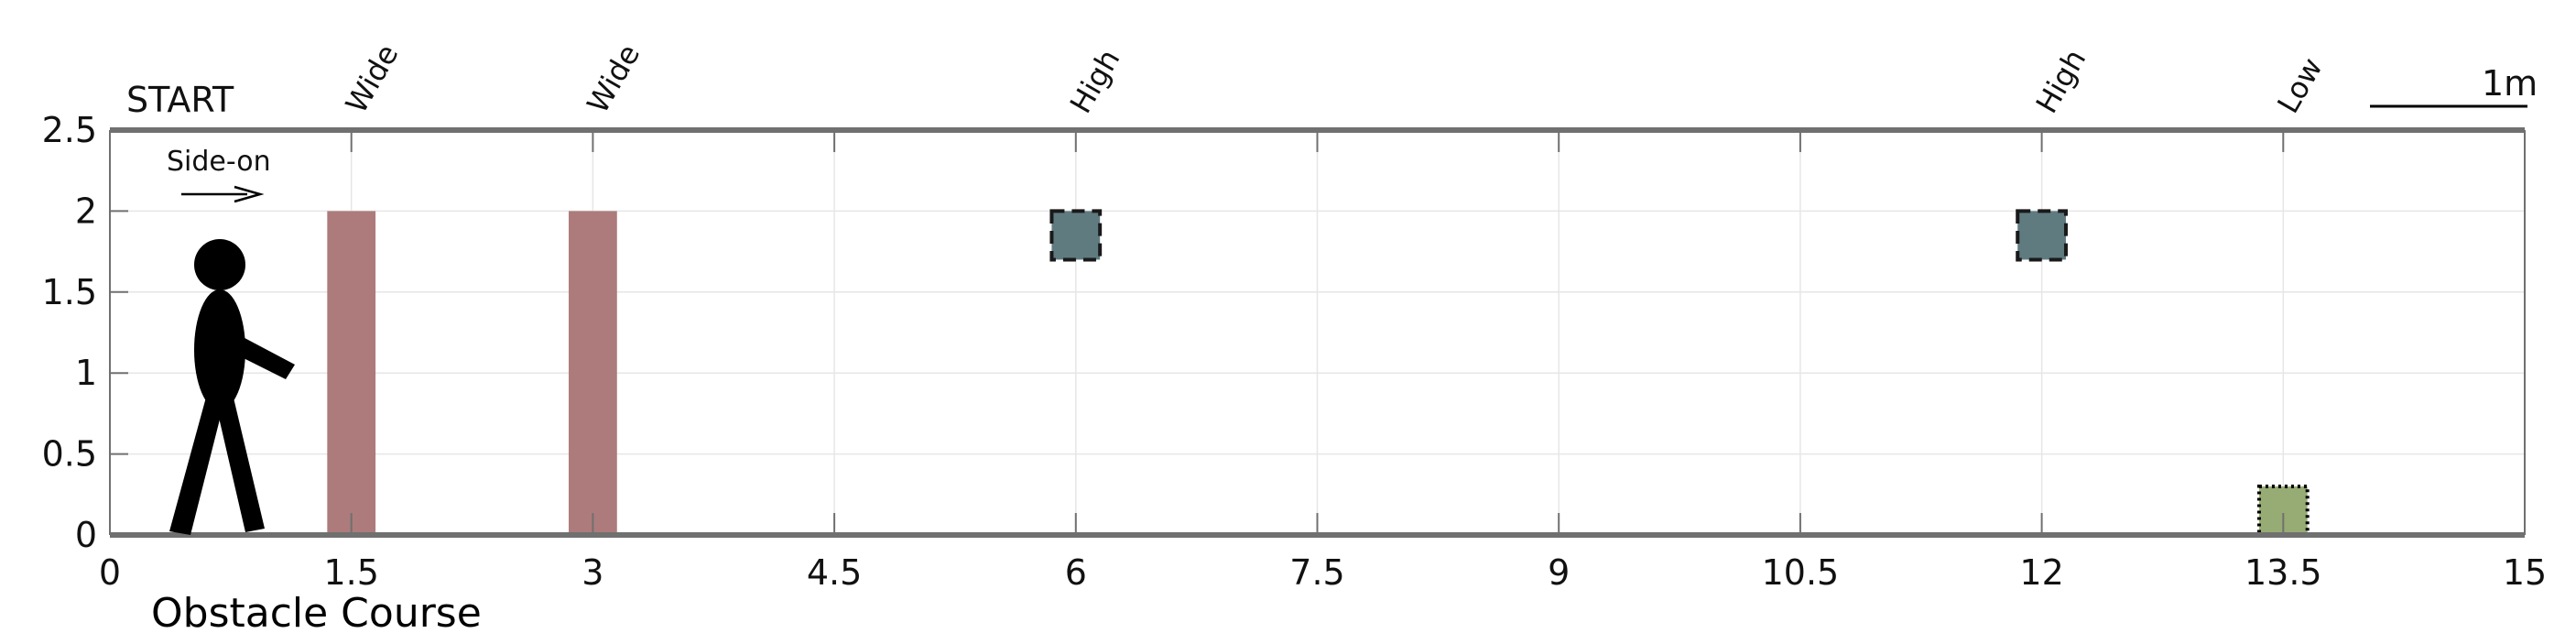  What do you see at coordinates (2510, 84) in the screenshot?
I see `scale-bar-label: 1m` at bounding box center [2510, 84].